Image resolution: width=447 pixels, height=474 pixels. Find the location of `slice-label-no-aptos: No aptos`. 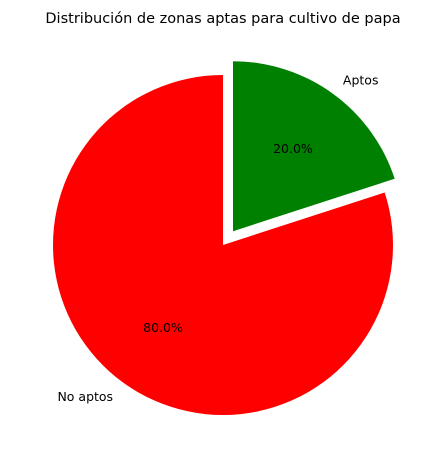

slice-label-no-aptos: No aptos is located at coordinates (85, 396).